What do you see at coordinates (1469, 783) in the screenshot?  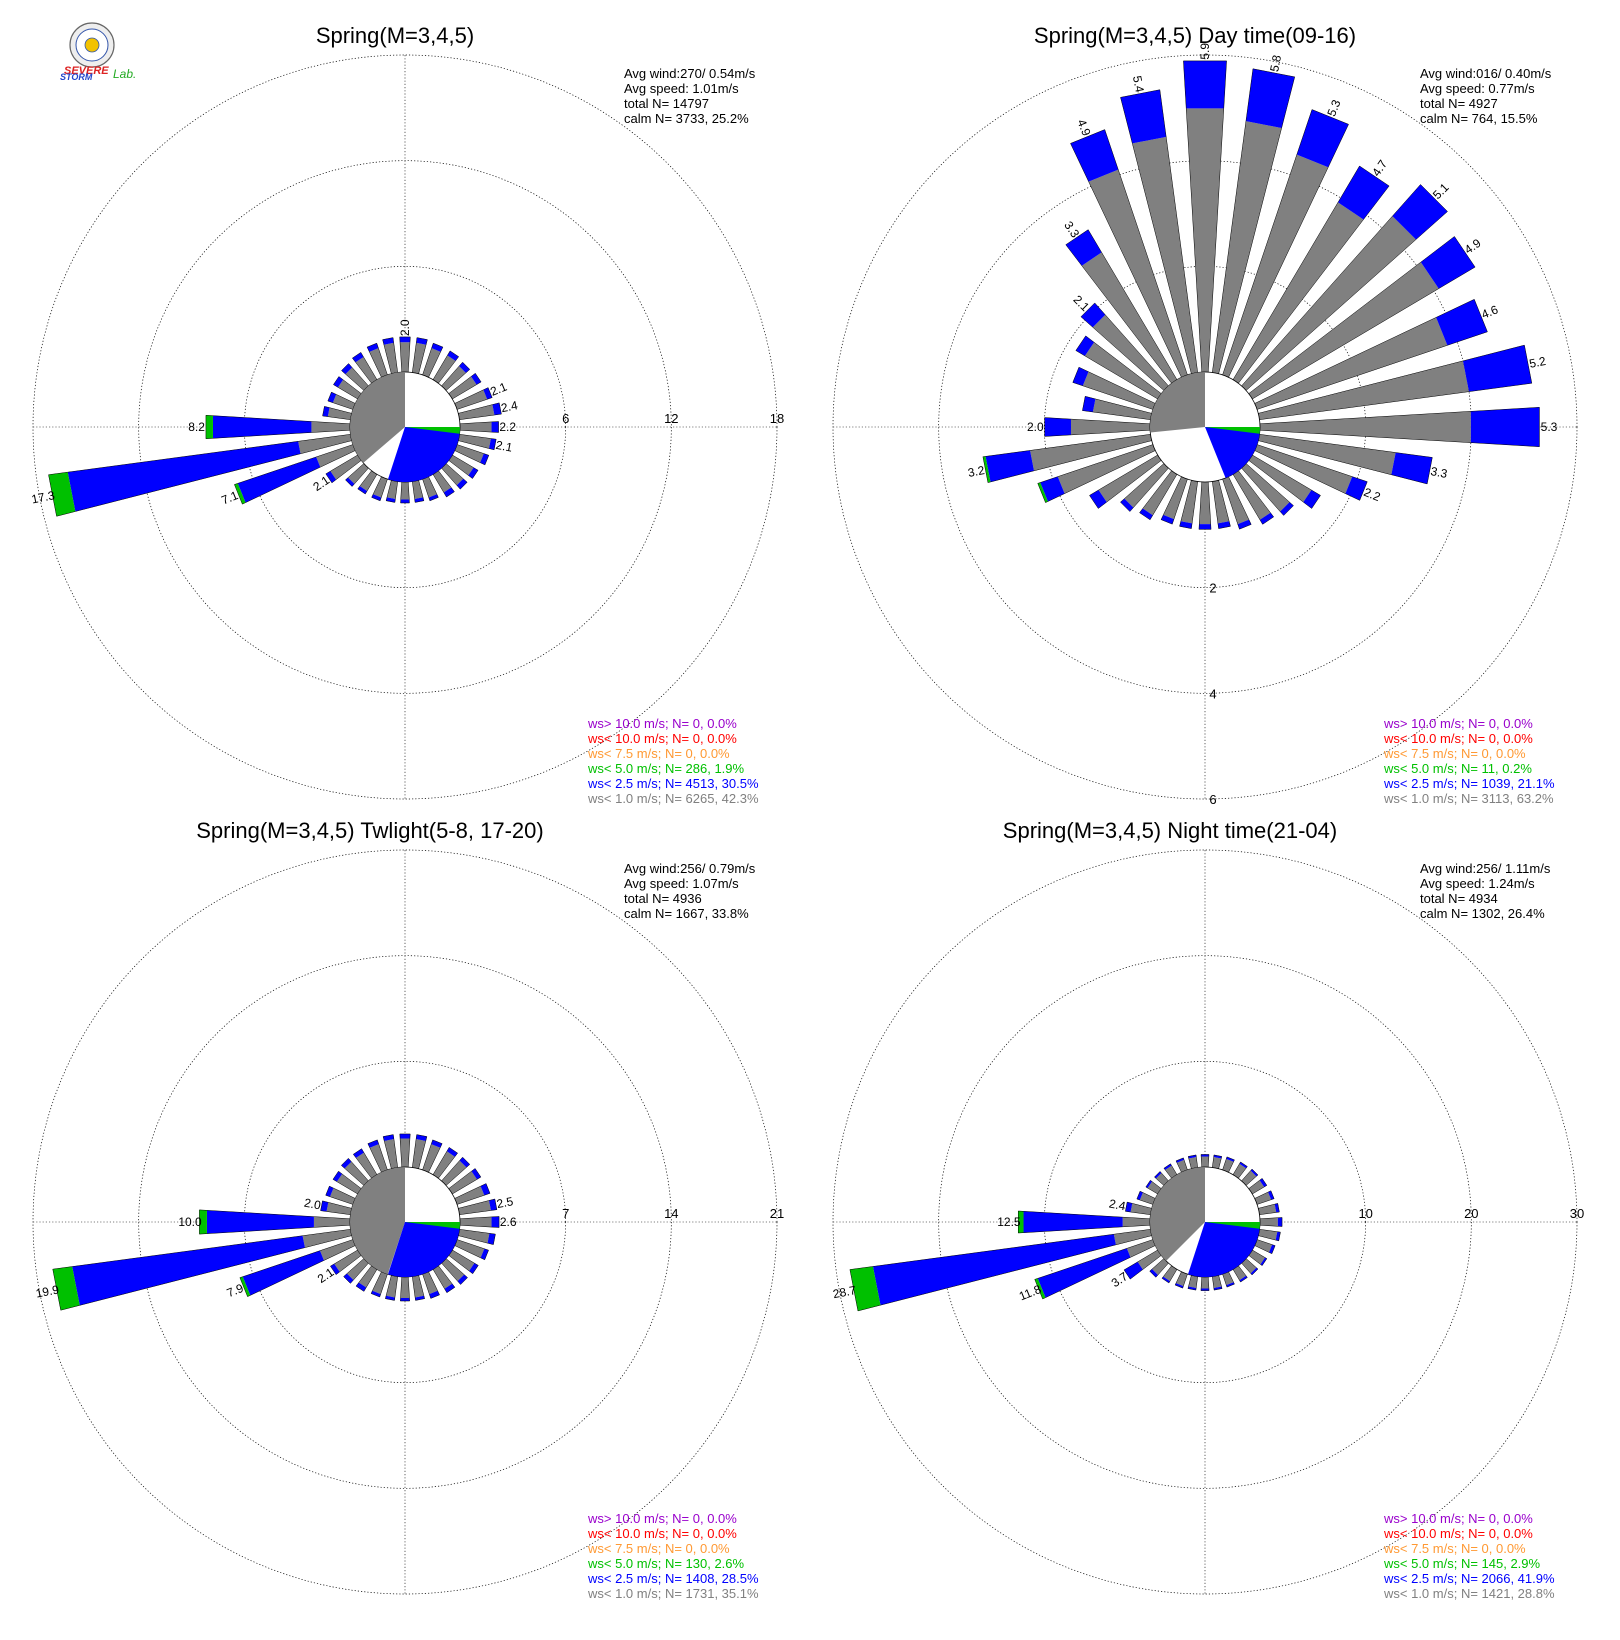 I see `legend-entry: ws< 2.5 m/s; N= 1039, 21.1%` at bounding box center [1469, 783].